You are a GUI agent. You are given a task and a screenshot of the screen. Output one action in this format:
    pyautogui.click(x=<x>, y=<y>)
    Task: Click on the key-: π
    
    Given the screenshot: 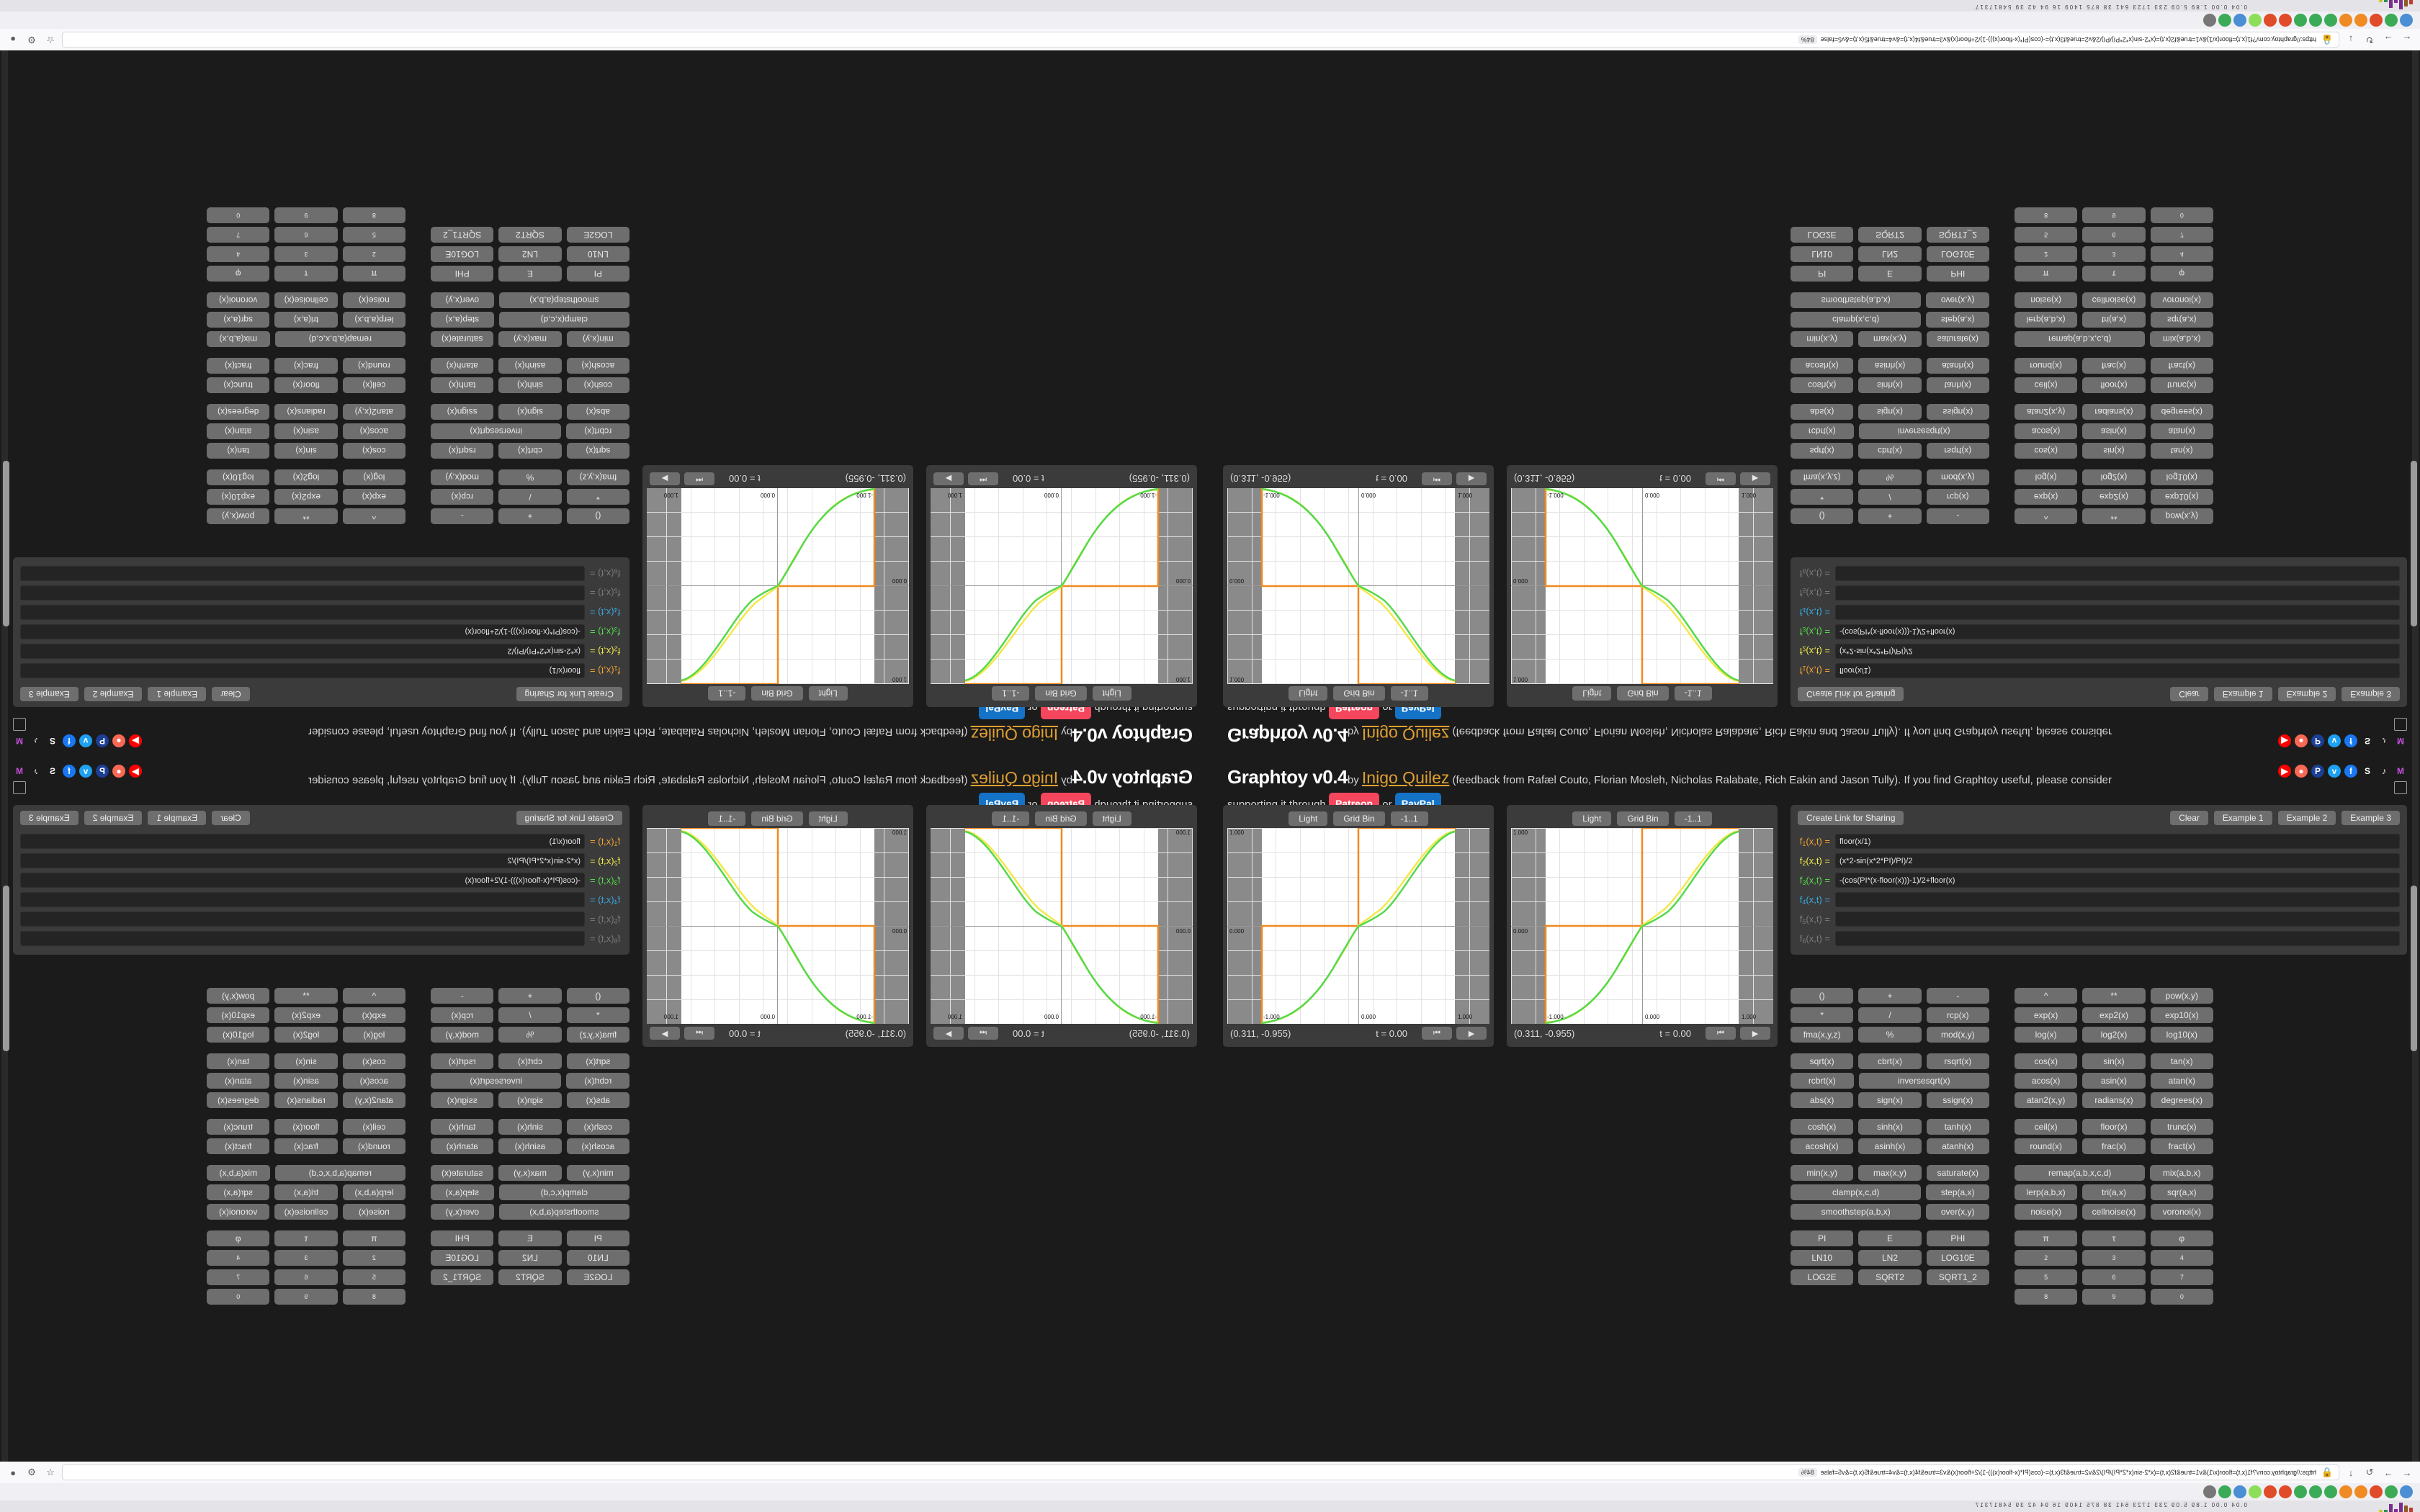 What is the action you would take?
    pyautogui.click(x=2046, y=1238)
    